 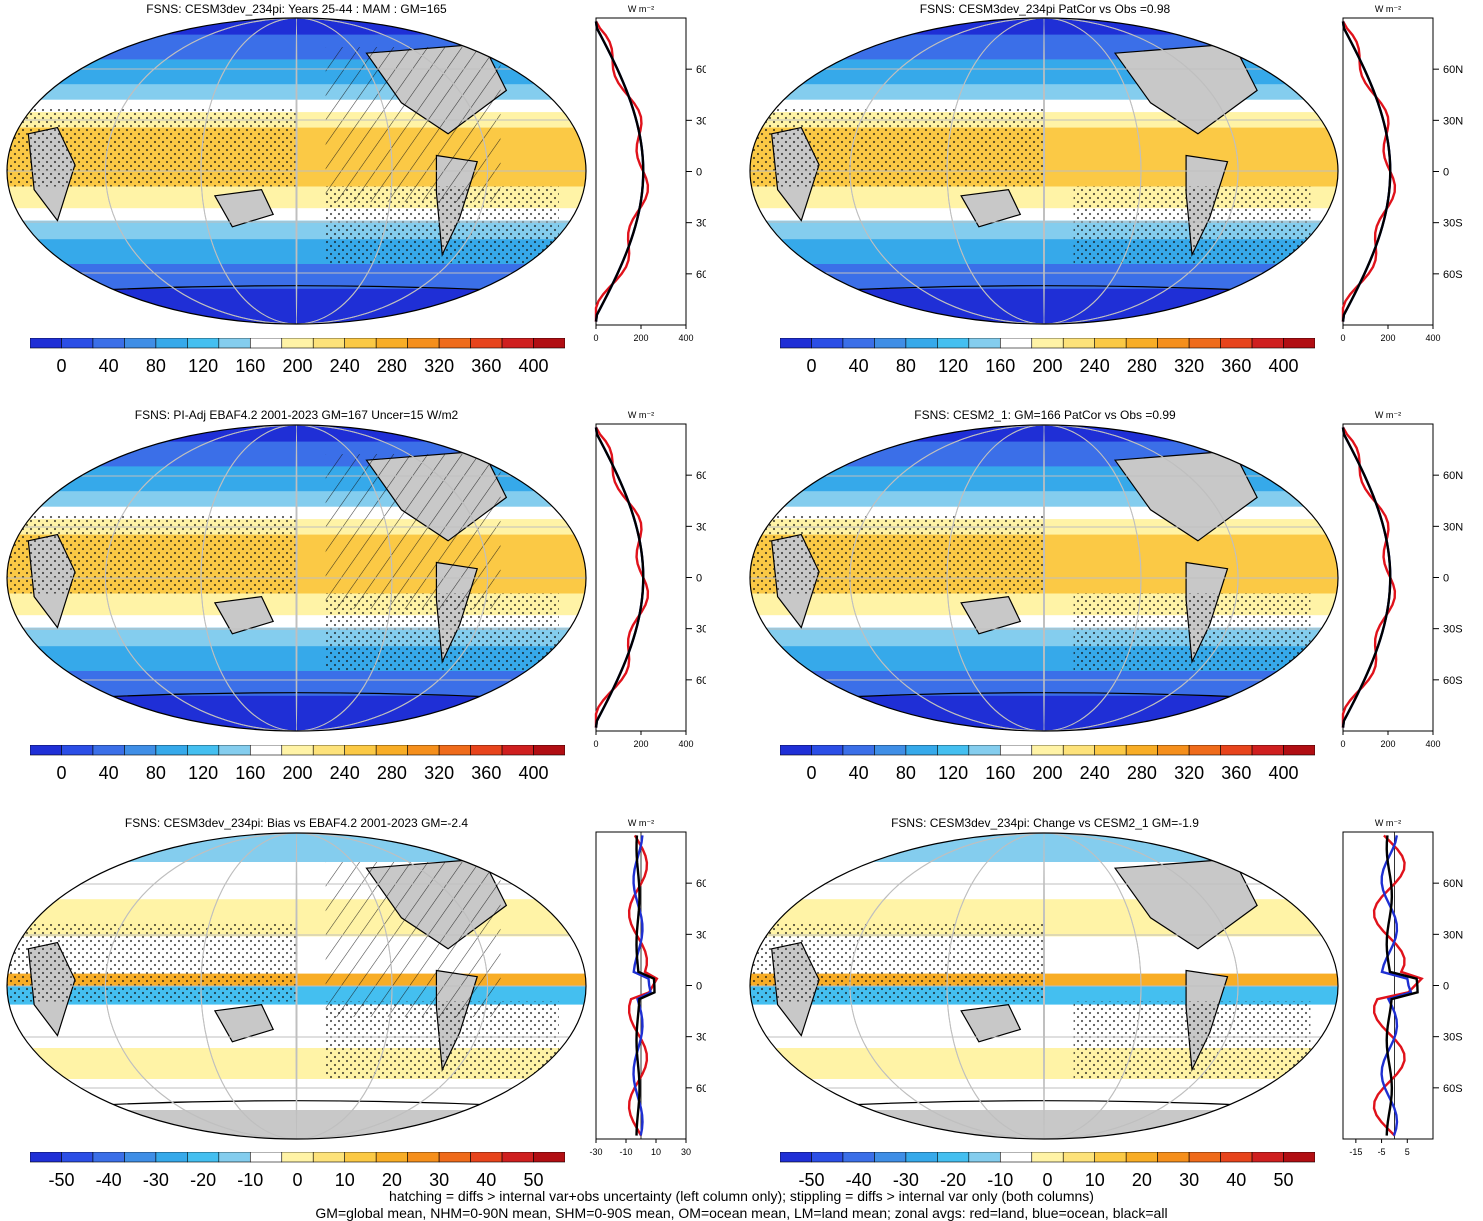 What do you see at coordinates (1432, 338) in the screenshot?
I see `zonal-x-tick-label: 400` at bounding box center [1432, 338].